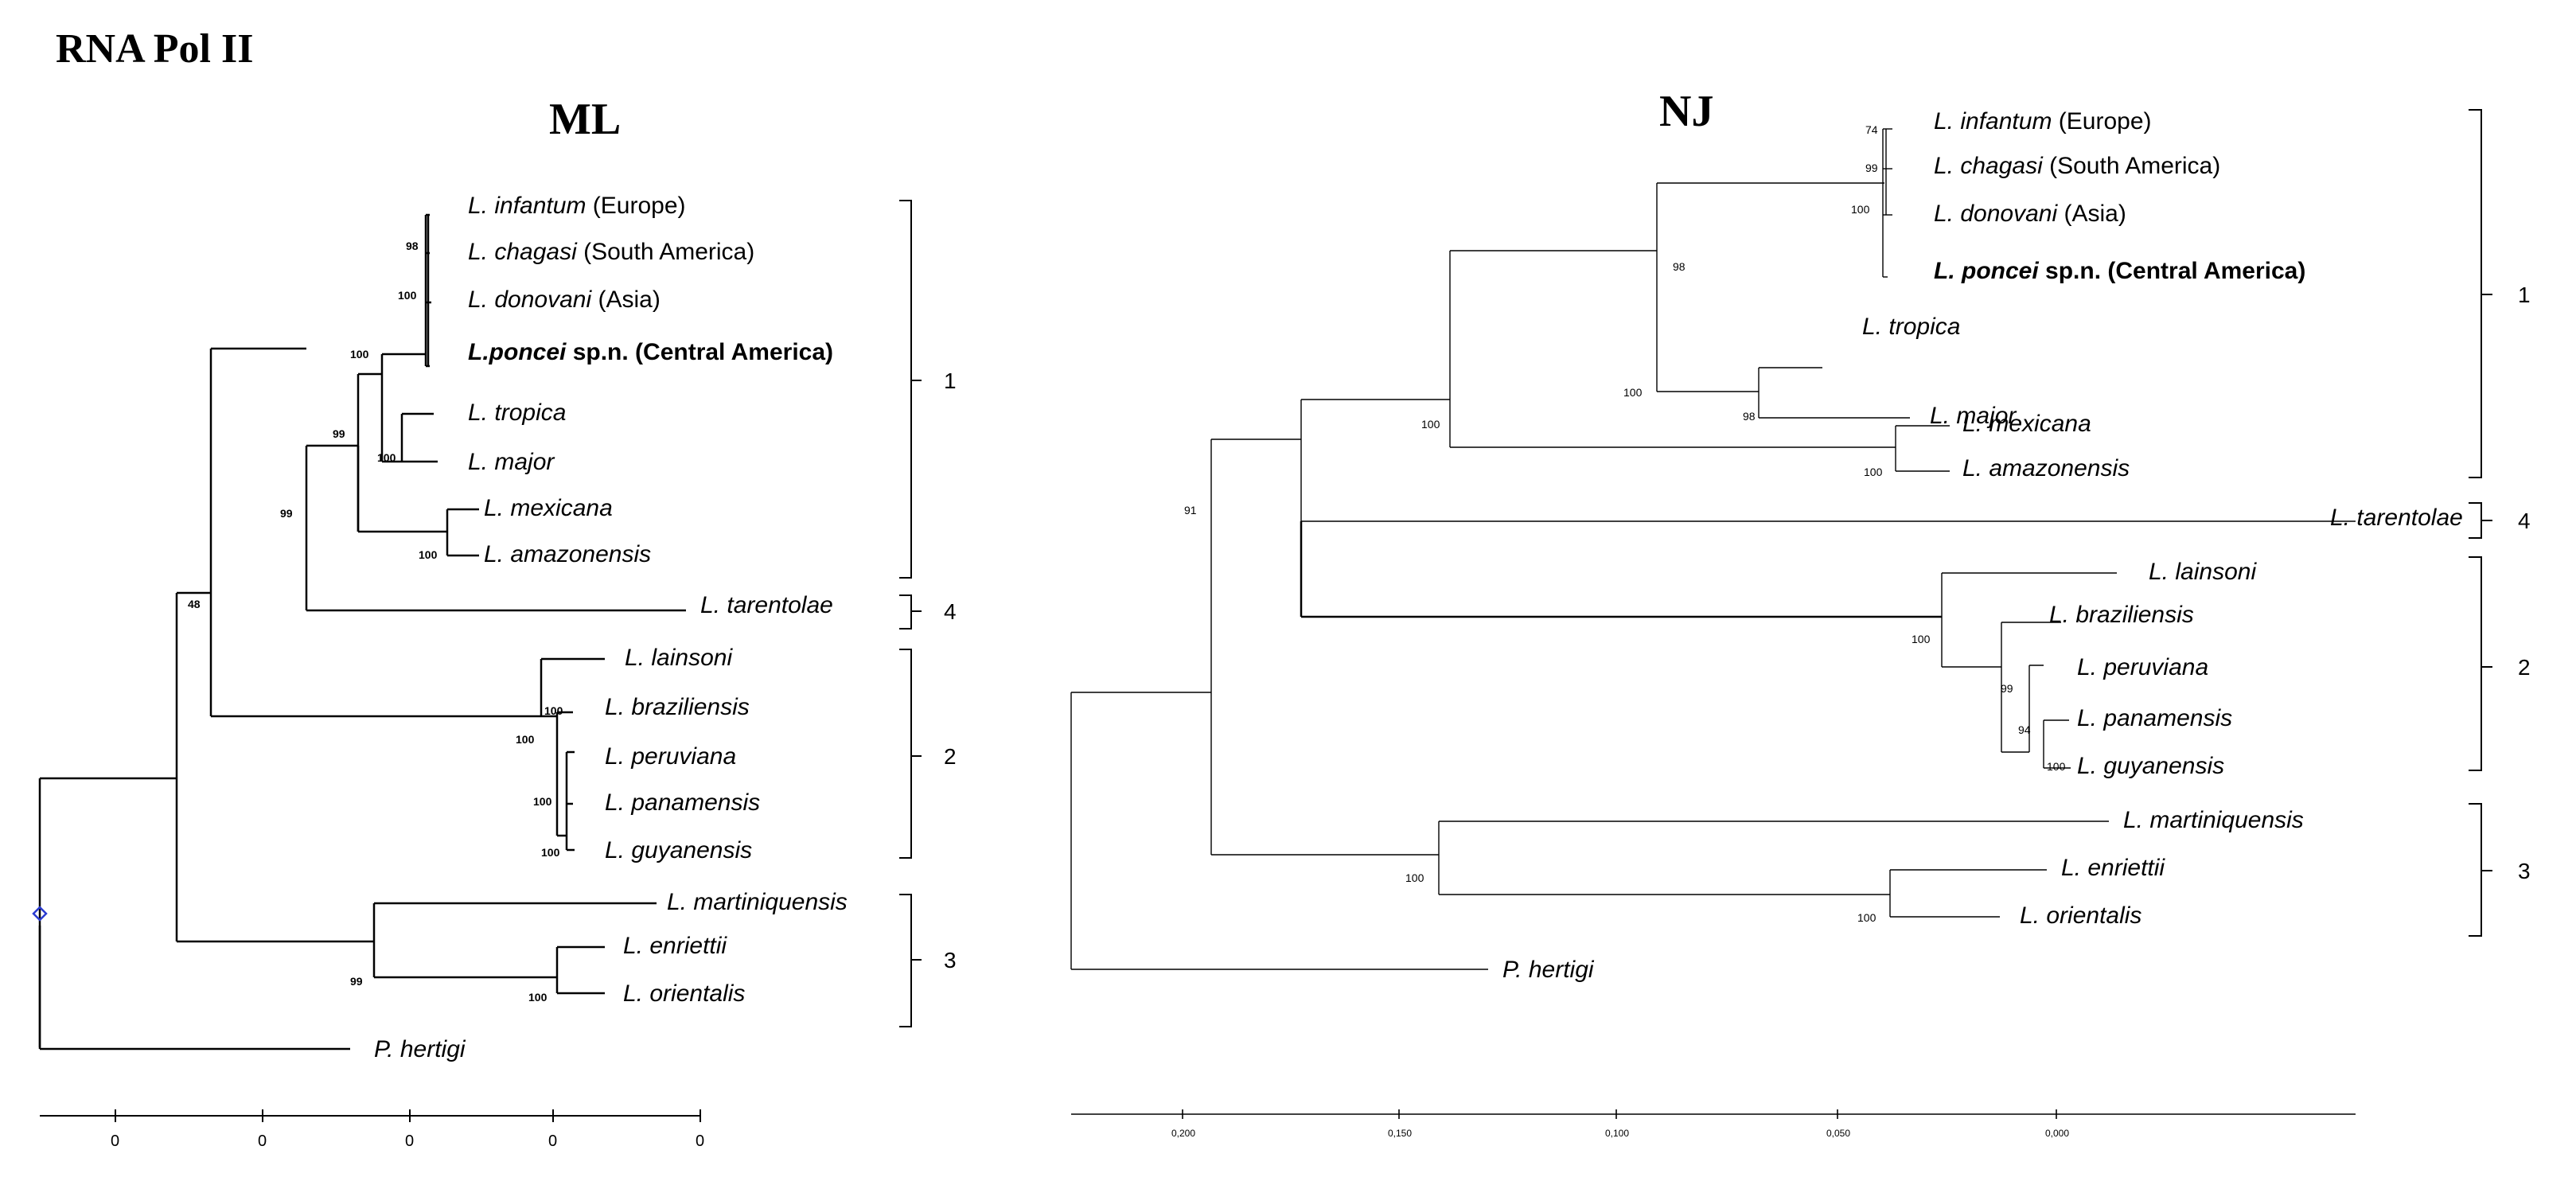 The width and height of the screenshot is (2576, 1185). I want to click on ml-taxon-tarentolae: L. tarentolae, so click(766, 605).